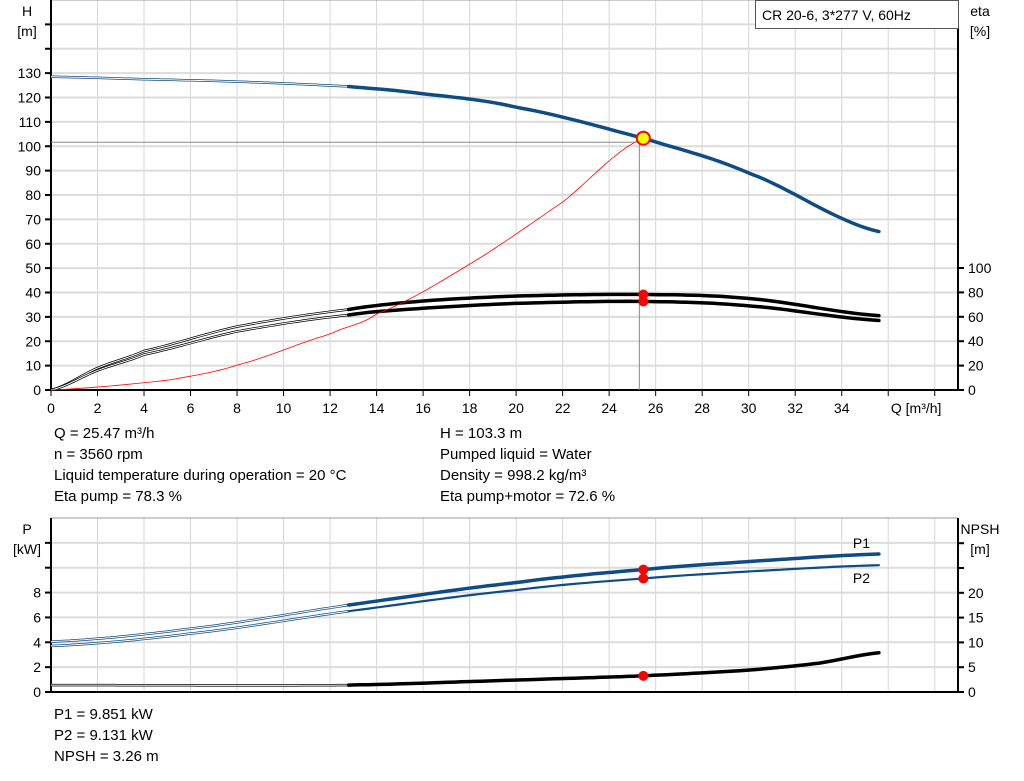  Describe the element at coordinates (528, 496) in the screenshot. I see `info-eta-pump-motor: Eta pump+motor = 72.6 %` at that location.